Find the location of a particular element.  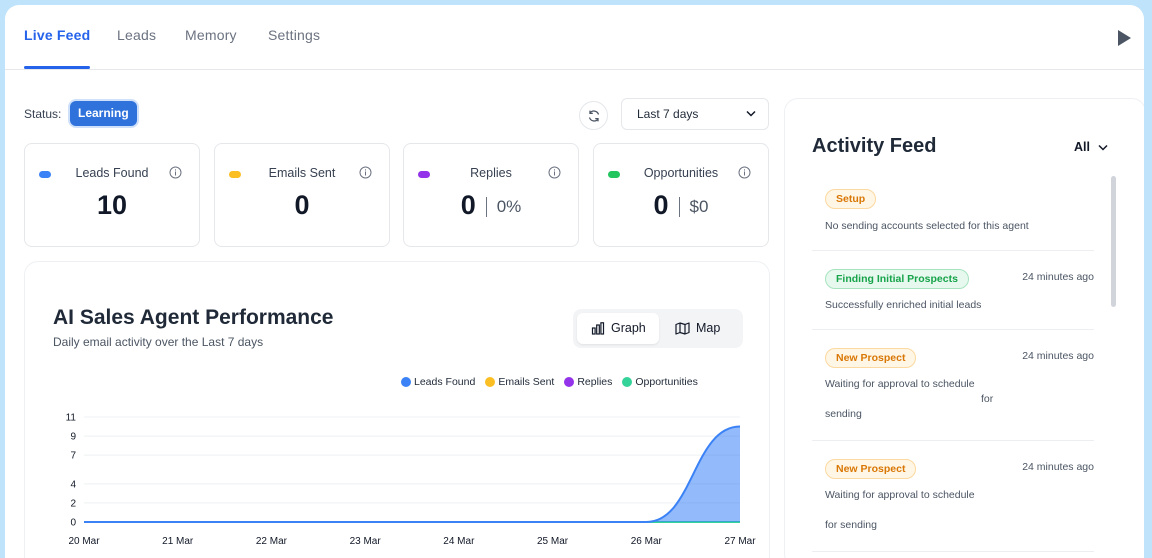

legend-item-emails-sent: Emails Sent is located at coordinates (519, 382).